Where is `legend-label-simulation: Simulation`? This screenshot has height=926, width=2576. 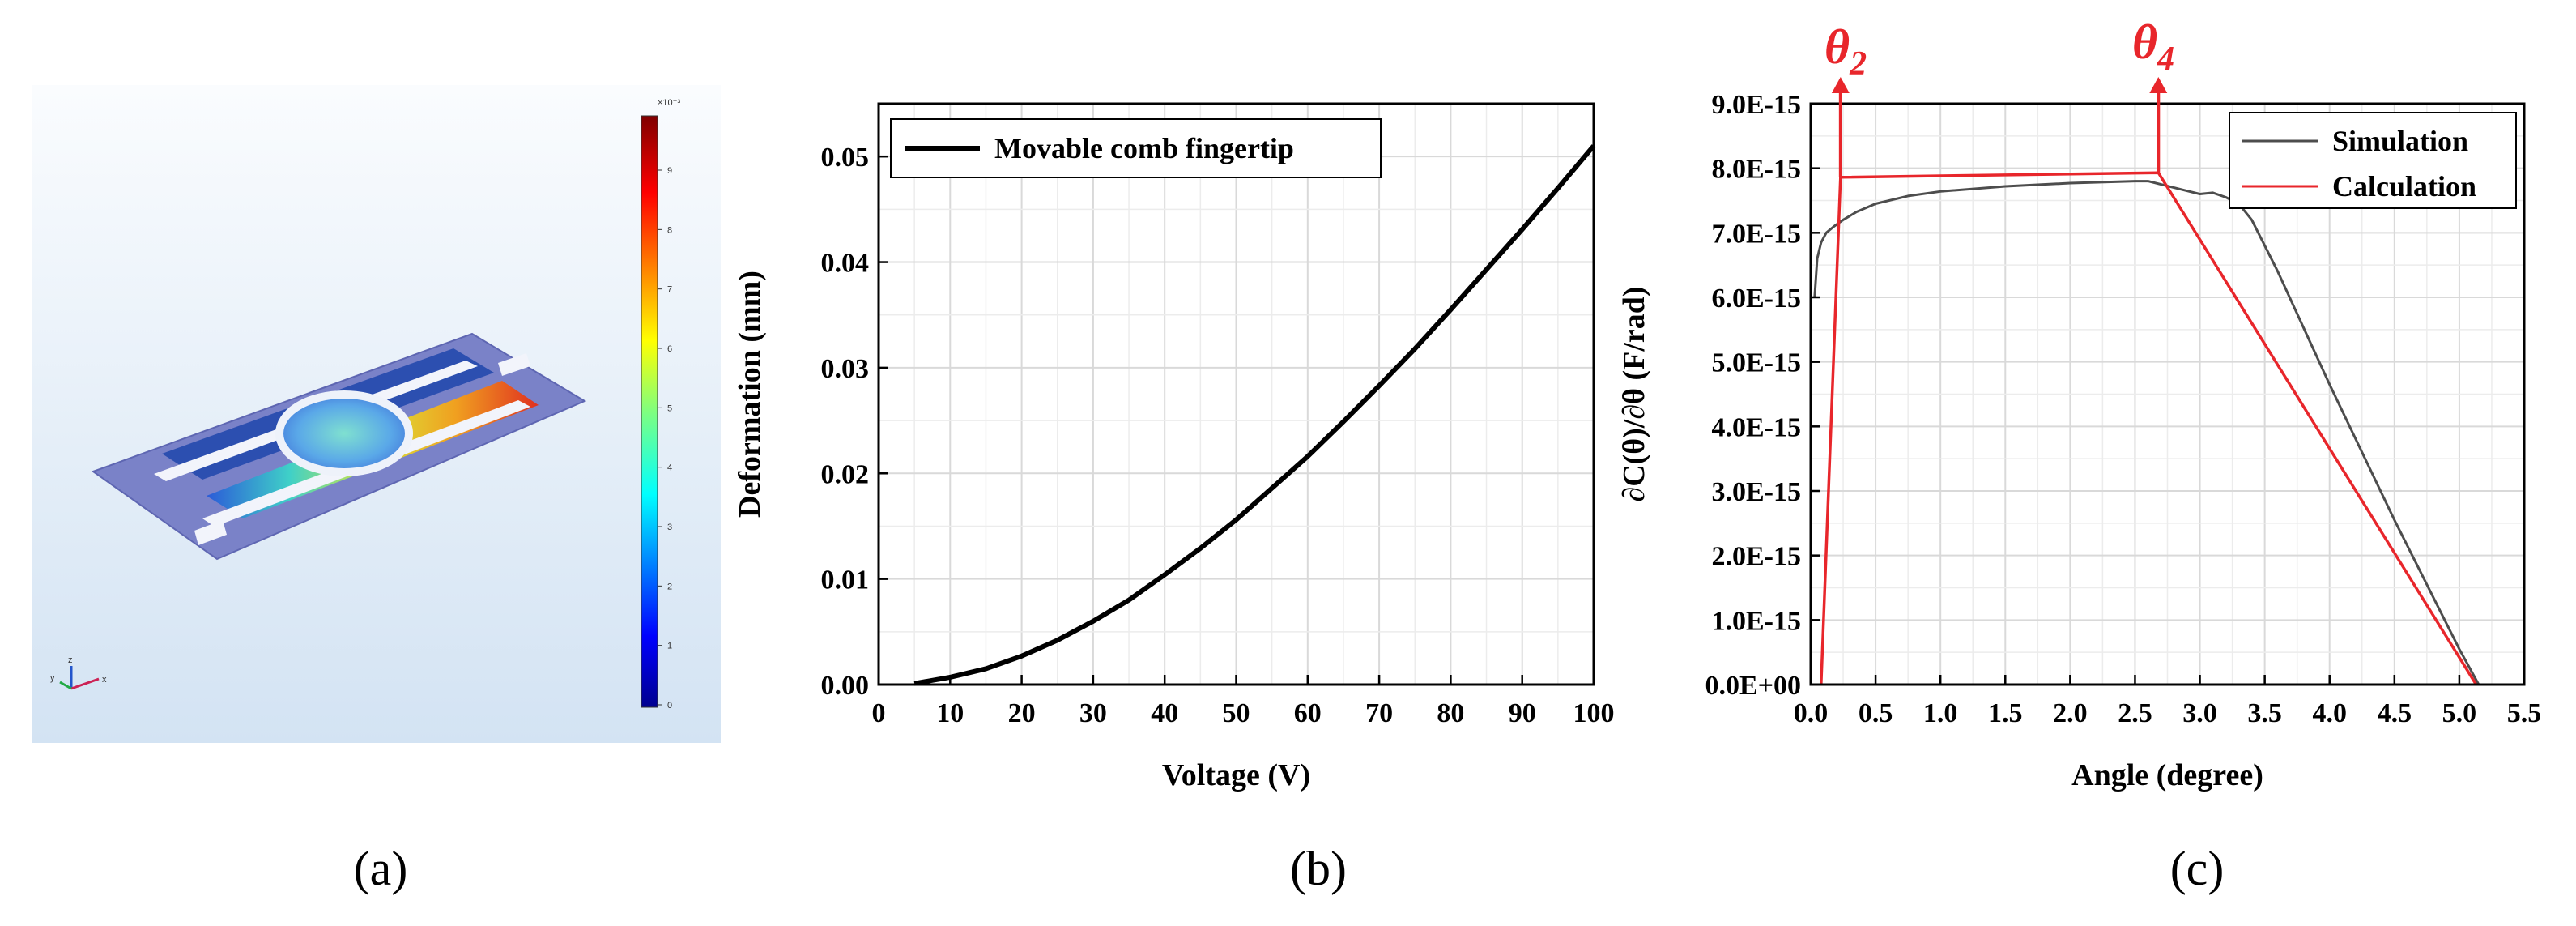 legend-label-simulation: Simulation is located at coordinates (2400, 141).